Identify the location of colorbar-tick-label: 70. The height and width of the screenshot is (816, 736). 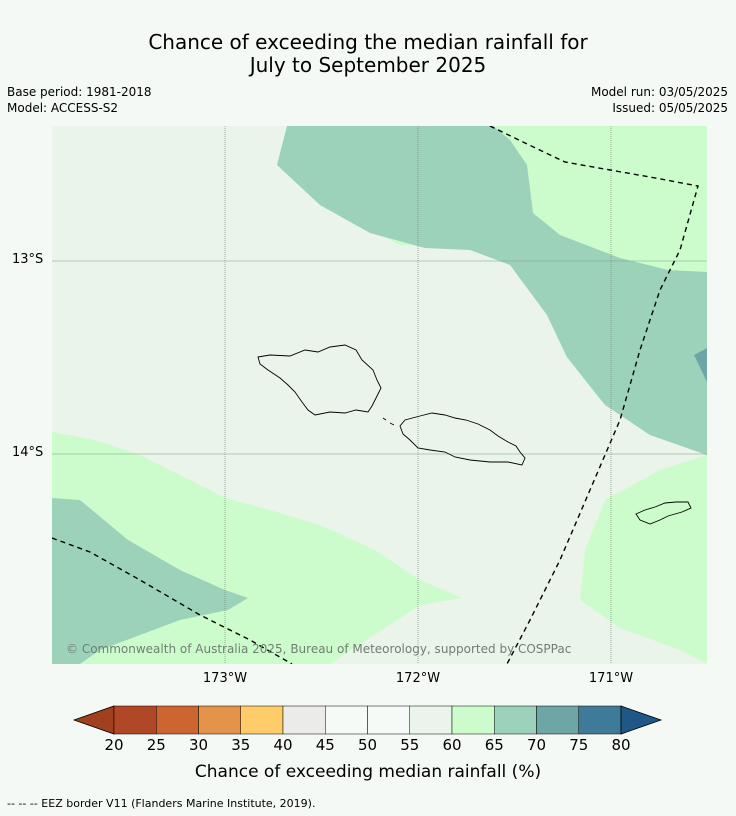
(536, 745).